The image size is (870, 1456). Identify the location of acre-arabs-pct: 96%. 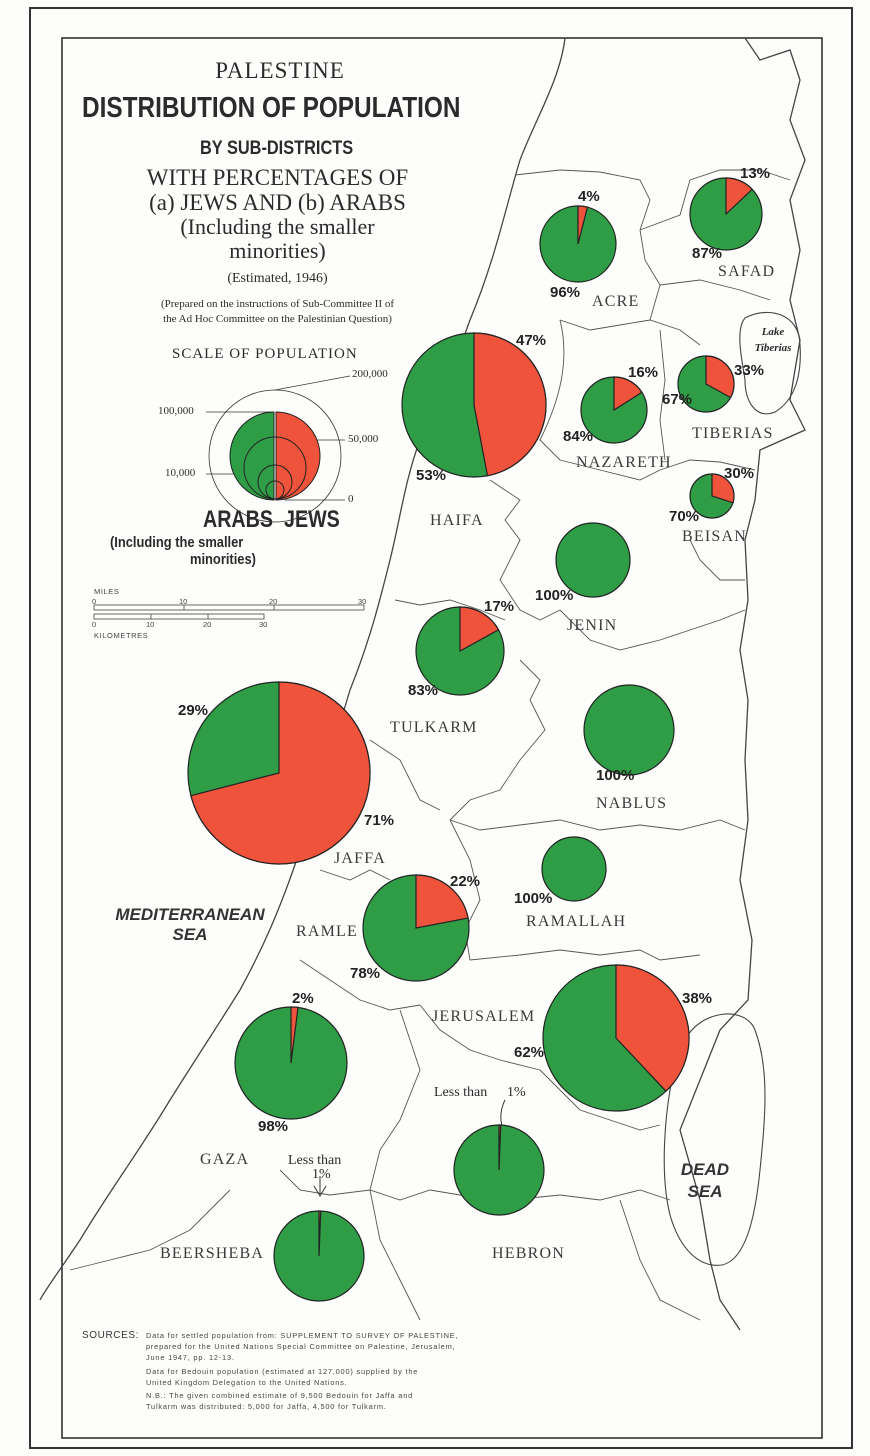
(565, 292).